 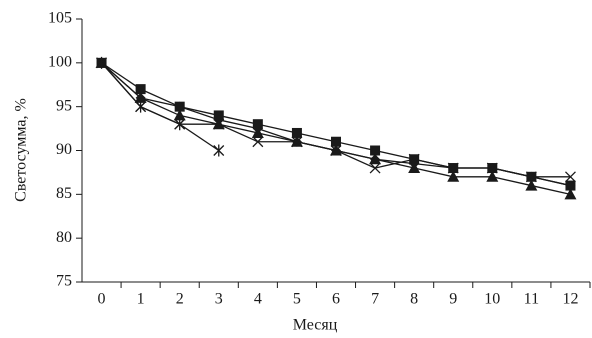 What do you see at coordinates (60, 62) in the screenshot?
I see `y-tick-label: 100` at bounding box center [60, 62].